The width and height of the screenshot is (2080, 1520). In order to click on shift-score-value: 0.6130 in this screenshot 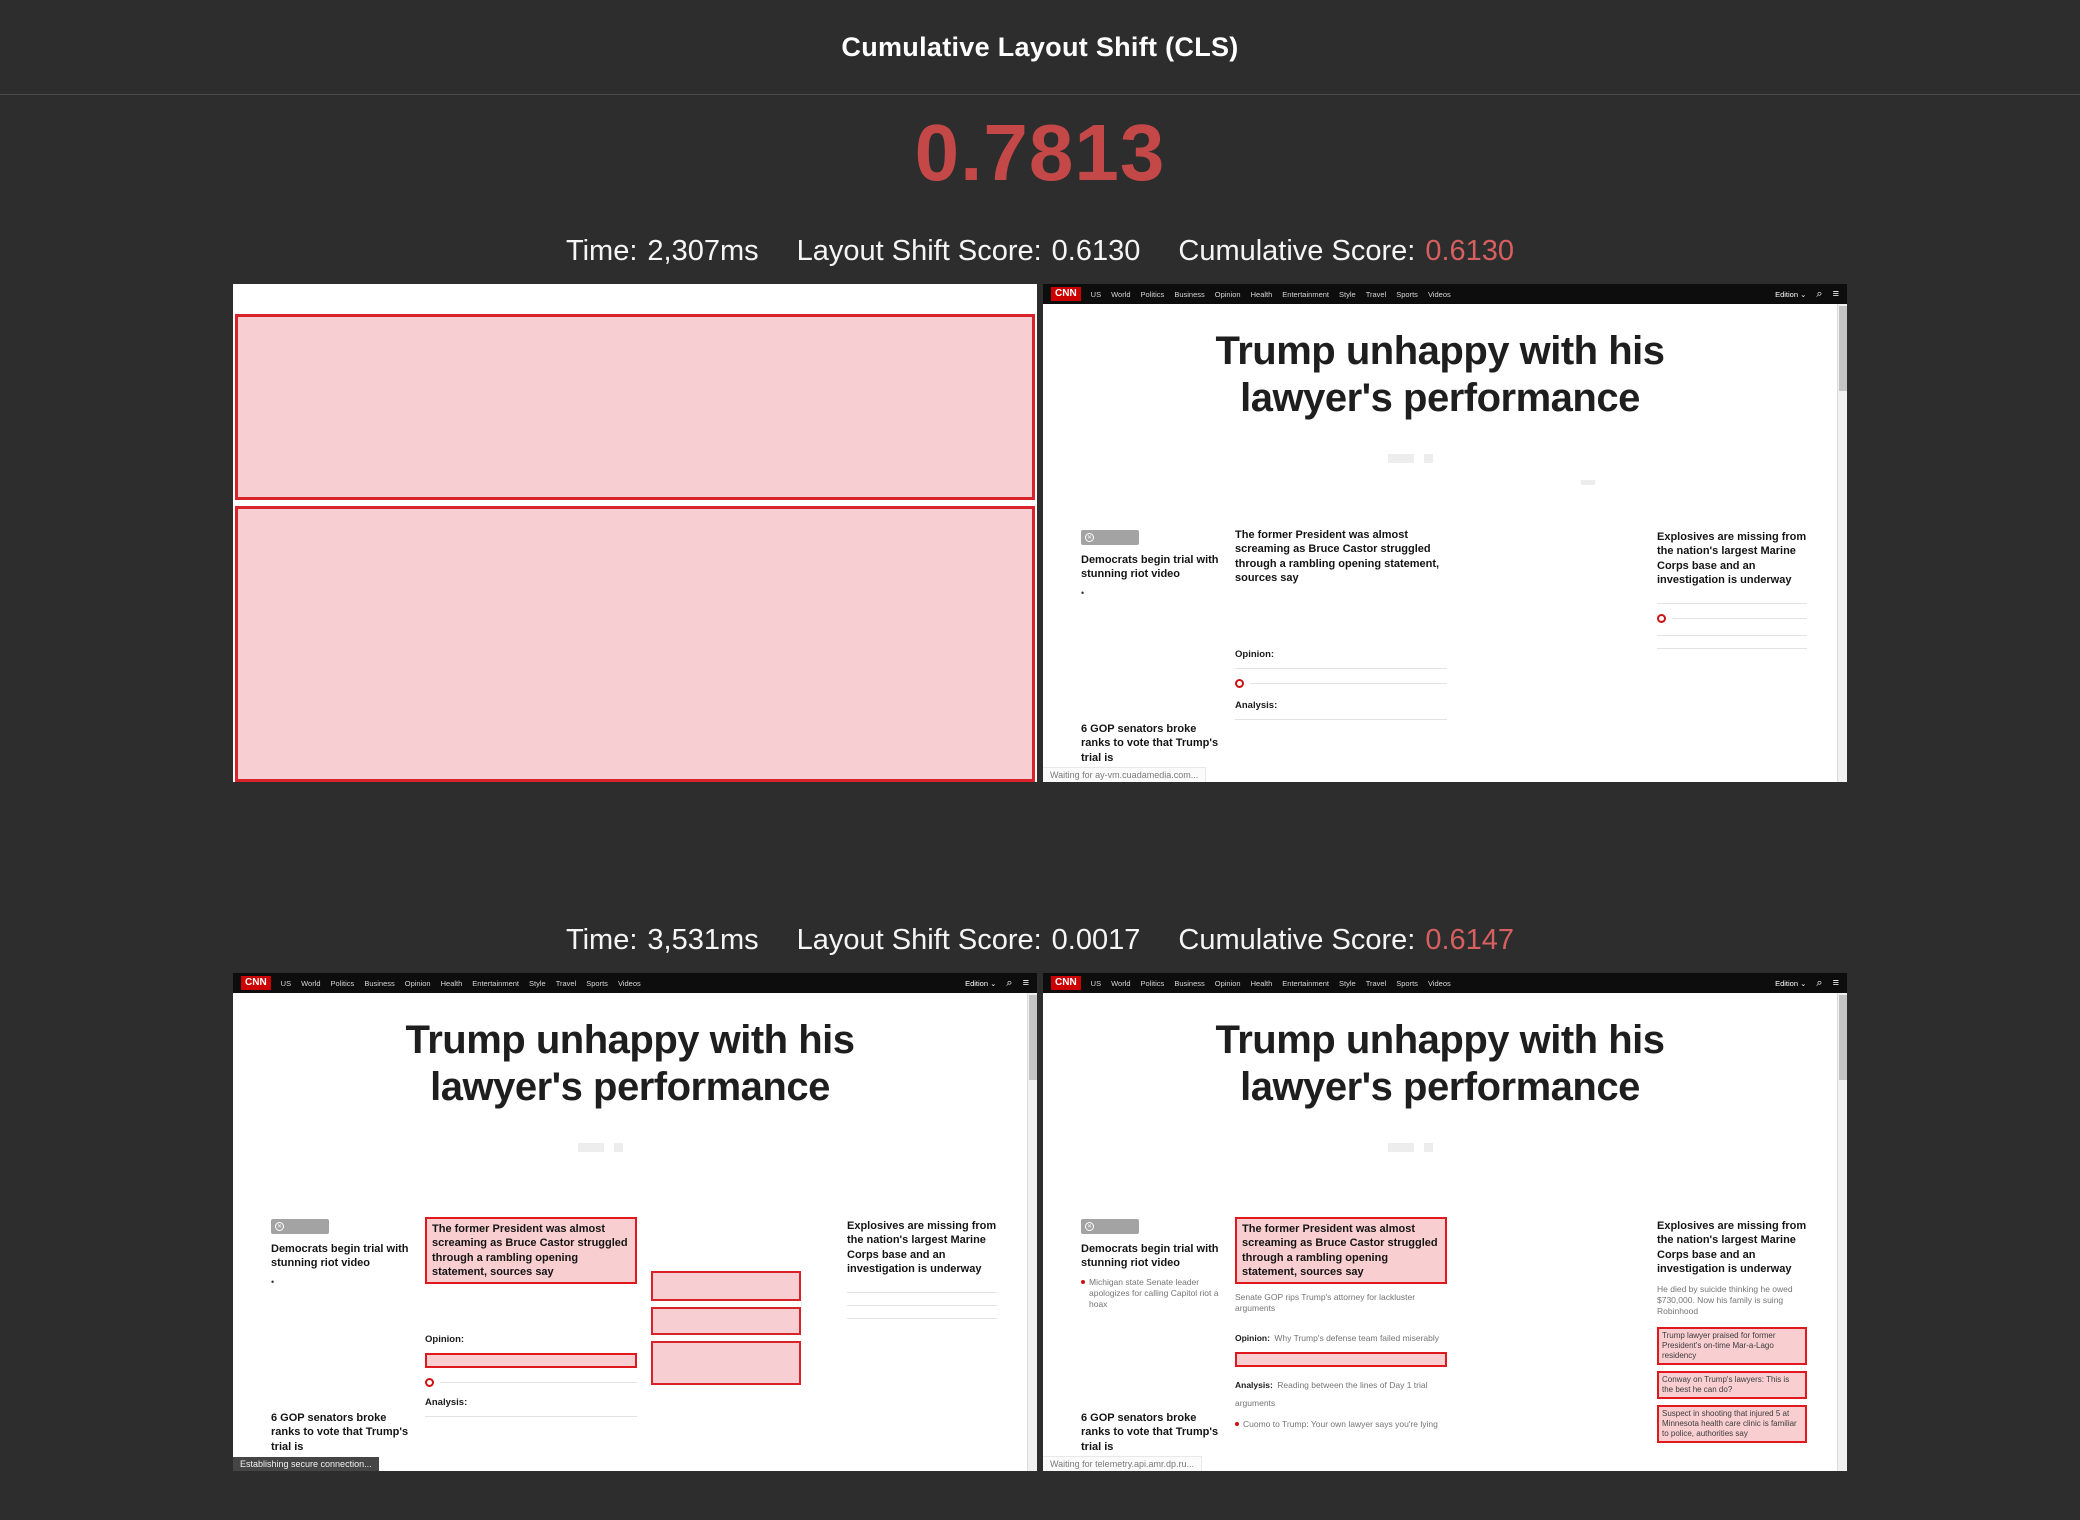, I will do `click(1096, 251)`.